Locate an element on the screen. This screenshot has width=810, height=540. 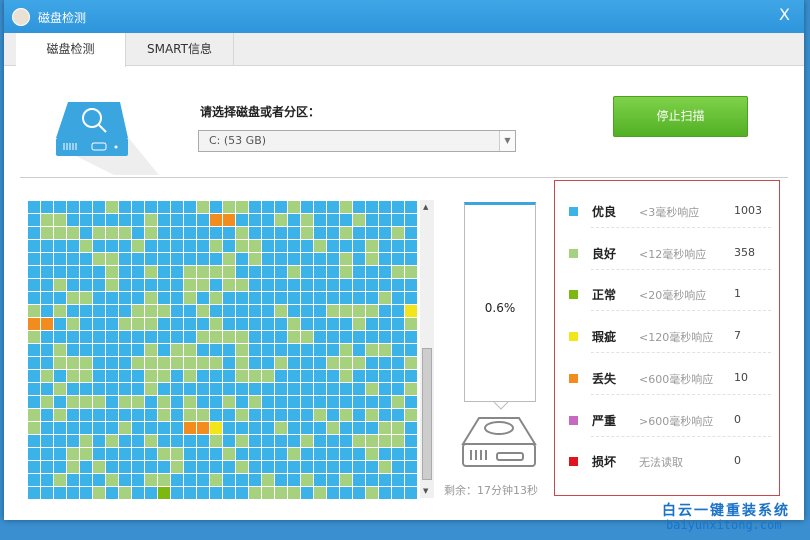
tab-smart-info: SMART信息 is located at coordinates (180, 49).